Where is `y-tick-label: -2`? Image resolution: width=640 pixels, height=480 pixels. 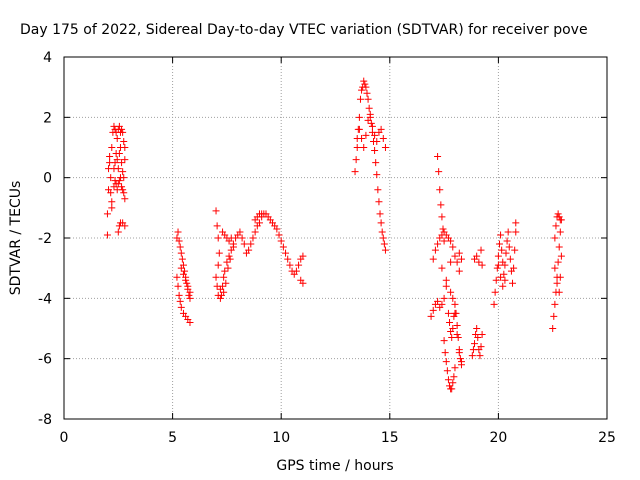
y-tick-label: -2 is located at coordinates (45, 239).